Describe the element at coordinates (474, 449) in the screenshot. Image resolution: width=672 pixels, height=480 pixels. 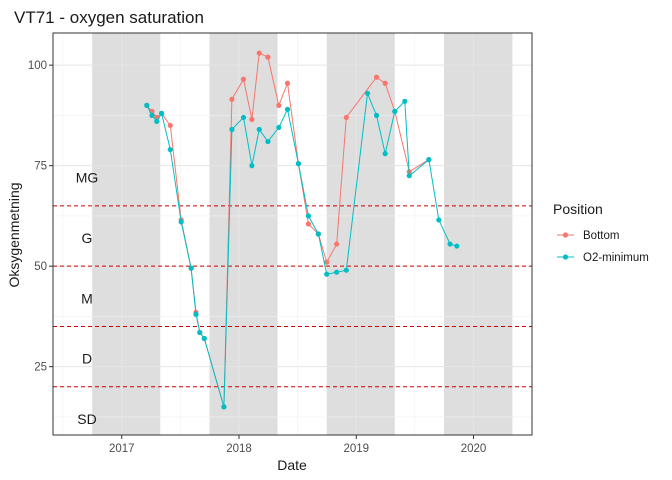
I see `x-tick-label: 2020` at that location.